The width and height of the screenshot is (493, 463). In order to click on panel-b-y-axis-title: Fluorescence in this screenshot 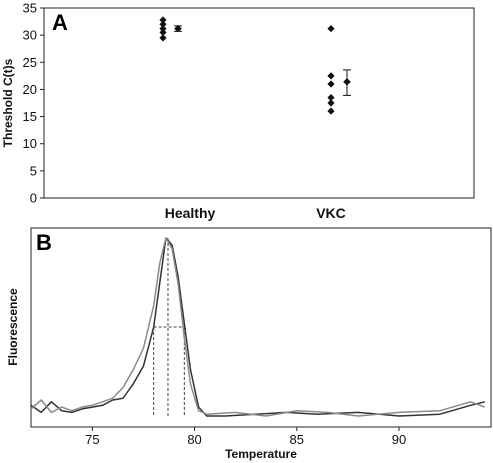, I will do `click(13, 327)`.